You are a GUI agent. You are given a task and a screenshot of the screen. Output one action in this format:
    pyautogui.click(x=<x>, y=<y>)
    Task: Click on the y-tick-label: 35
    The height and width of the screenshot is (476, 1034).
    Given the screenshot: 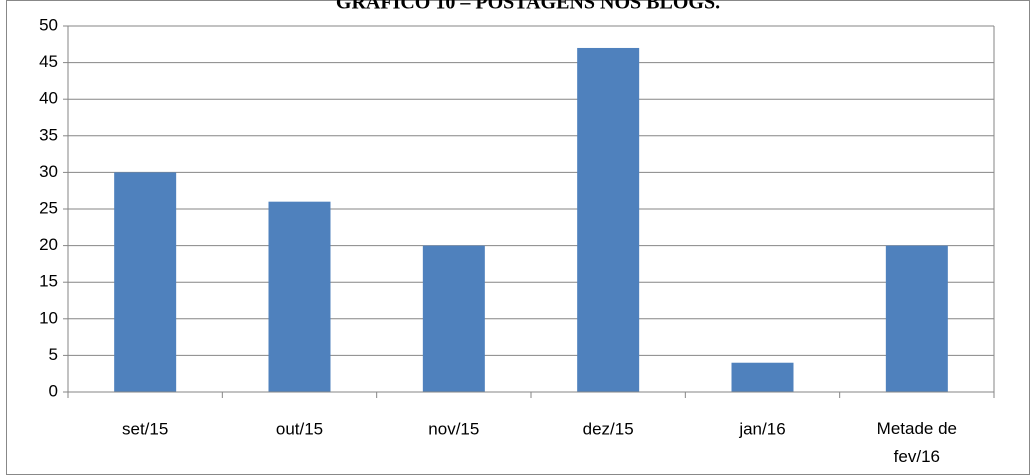 What is the action you would take?
    pyautogui.click(x=48, y=134)
    